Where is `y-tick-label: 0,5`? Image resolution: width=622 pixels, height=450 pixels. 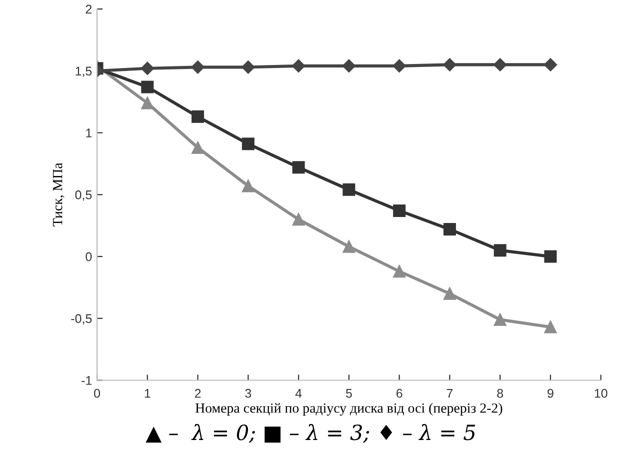
y-tick-label: 0,5 is located at coordinates (83, 195).